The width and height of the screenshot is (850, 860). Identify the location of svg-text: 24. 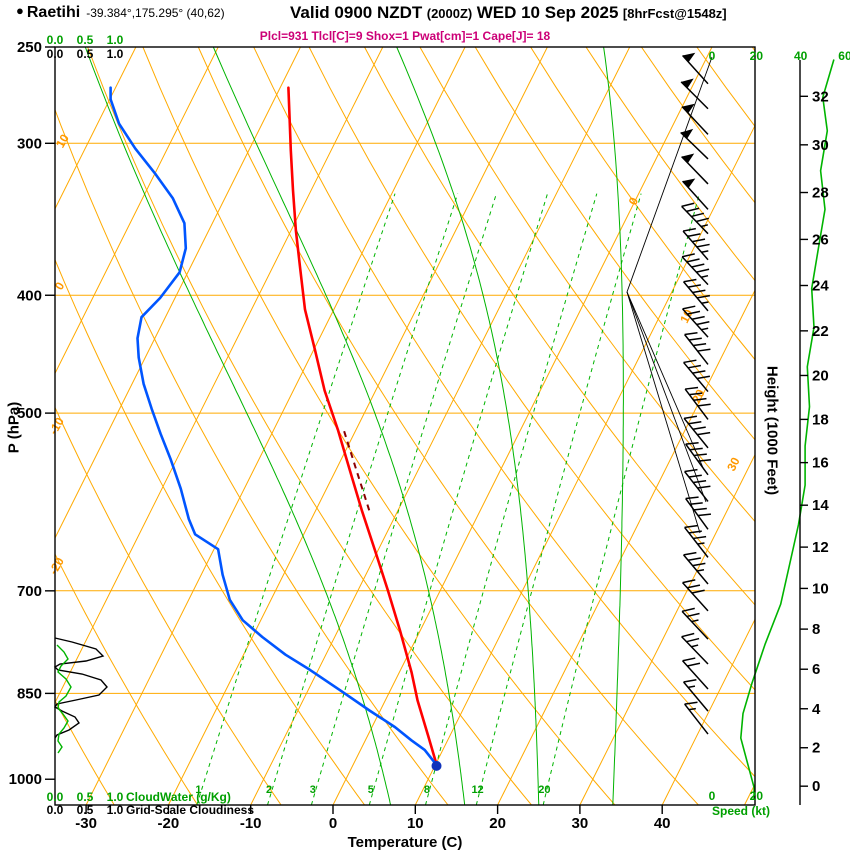
(820, 286).